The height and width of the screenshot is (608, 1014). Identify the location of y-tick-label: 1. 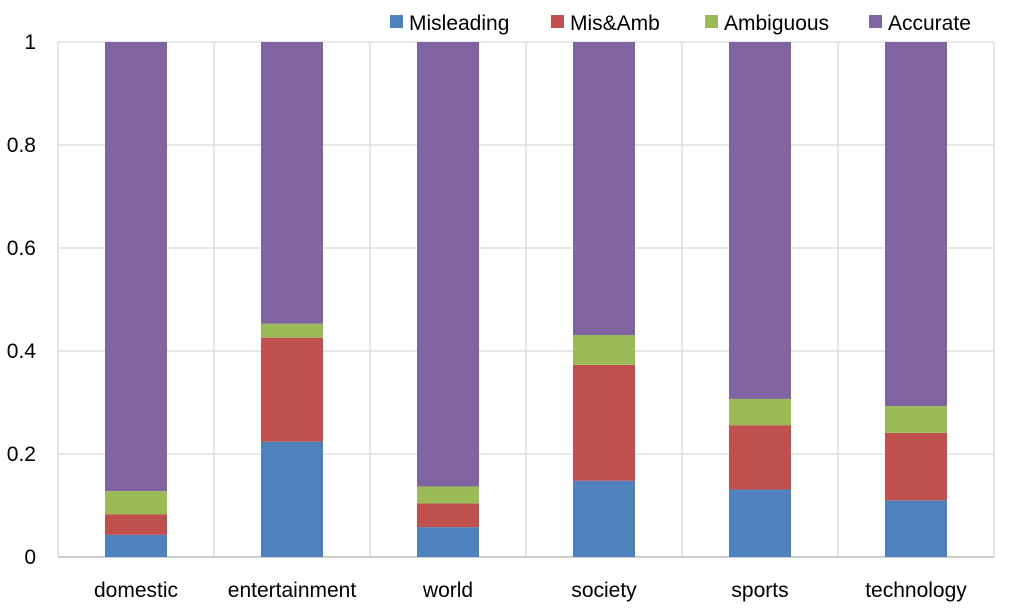
(30, 42).